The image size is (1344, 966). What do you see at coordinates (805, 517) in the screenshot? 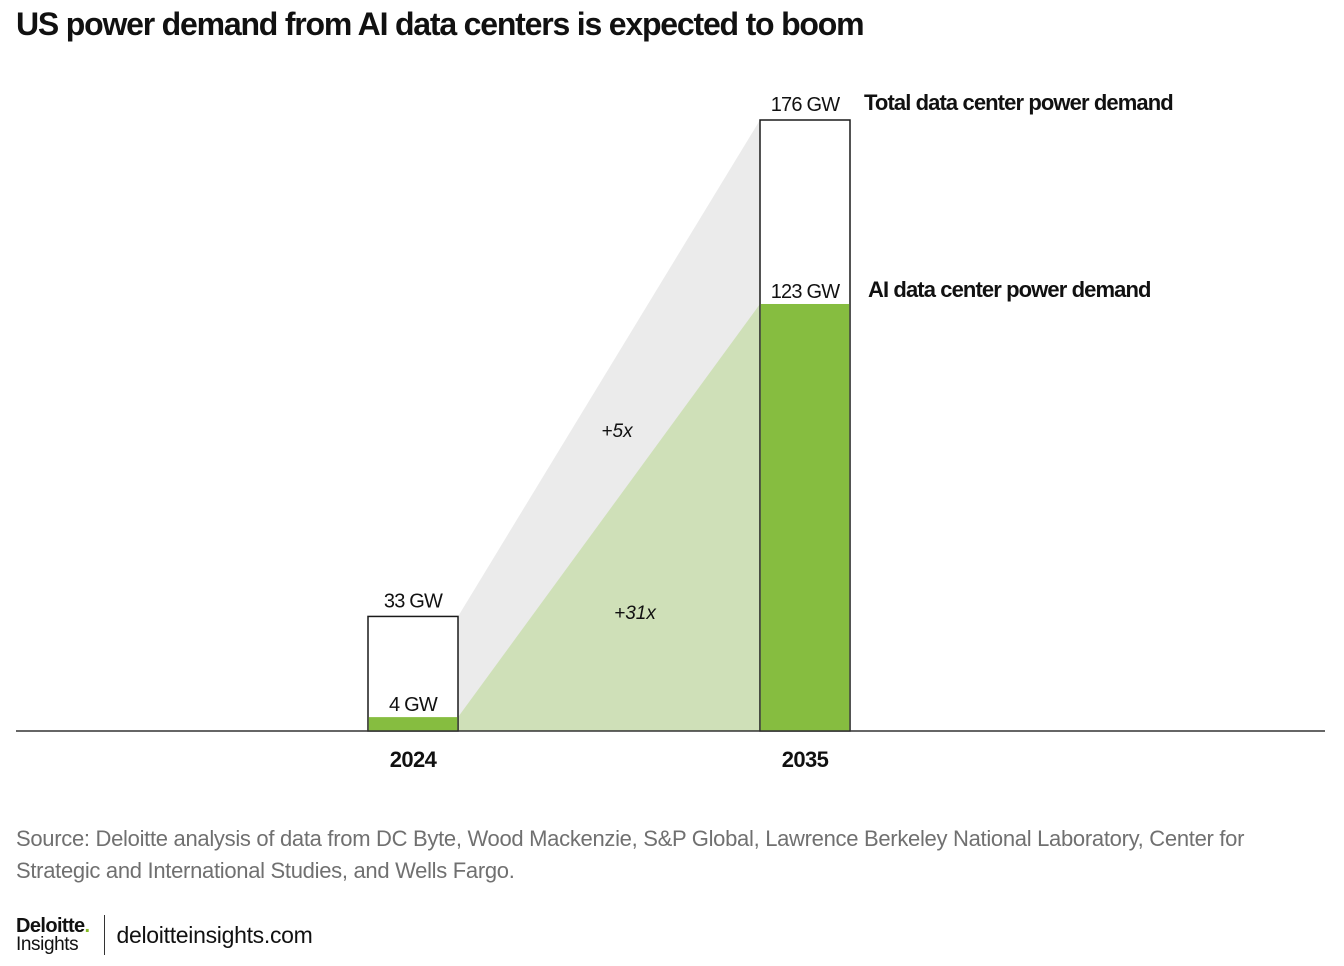
I see `ai-bar-2035` at bounding box center [805, 517].